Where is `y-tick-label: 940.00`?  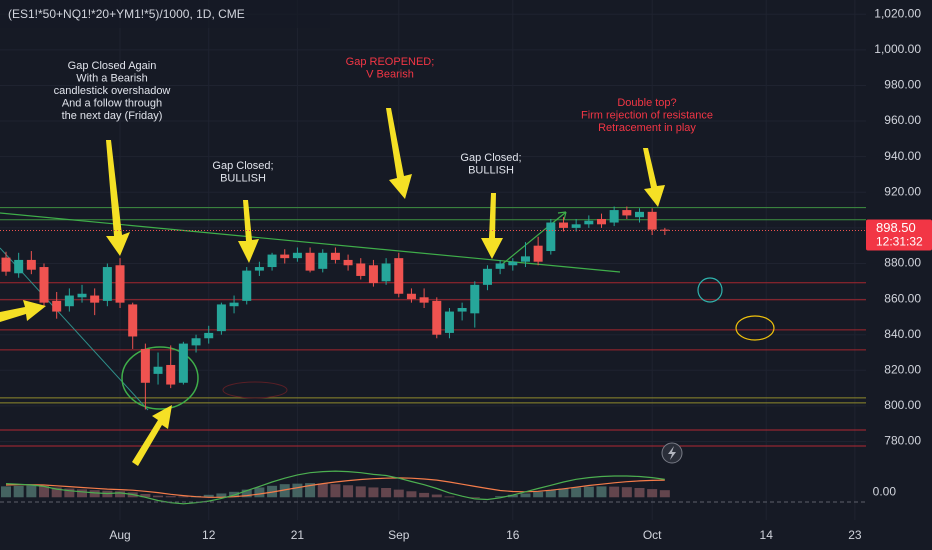
y-tick-label: 940.00 is located at coordinates (902, 156).